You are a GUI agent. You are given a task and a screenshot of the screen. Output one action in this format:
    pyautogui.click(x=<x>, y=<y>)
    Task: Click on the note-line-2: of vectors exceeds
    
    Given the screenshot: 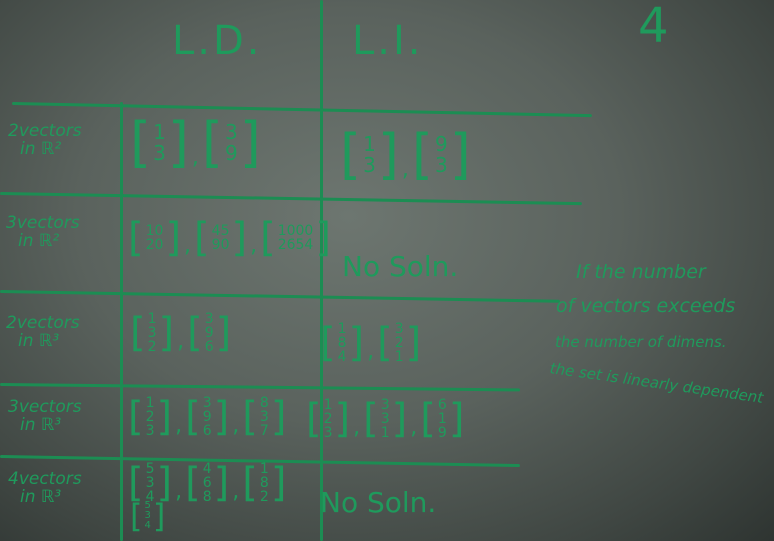 What is the action you would take?
    pyautogui.click(x=646, y=306)
    